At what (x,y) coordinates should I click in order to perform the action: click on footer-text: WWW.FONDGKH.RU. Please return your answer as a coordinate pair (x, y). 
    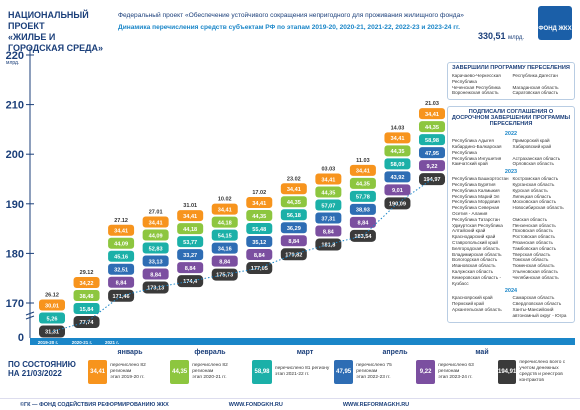
    Looking at the image, I should click on (255, 404).